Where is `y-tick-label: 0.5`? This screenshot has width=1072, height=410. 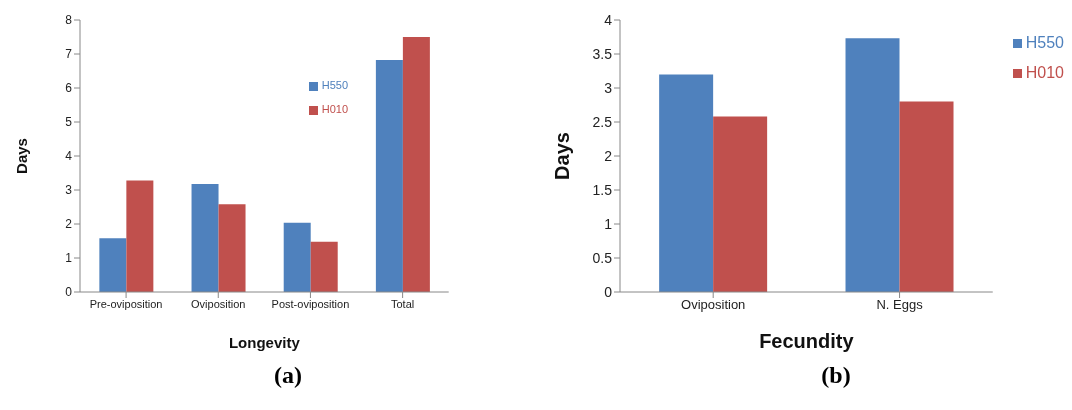
y-tick-label: 0.5 is located at coordinates (602, 257).